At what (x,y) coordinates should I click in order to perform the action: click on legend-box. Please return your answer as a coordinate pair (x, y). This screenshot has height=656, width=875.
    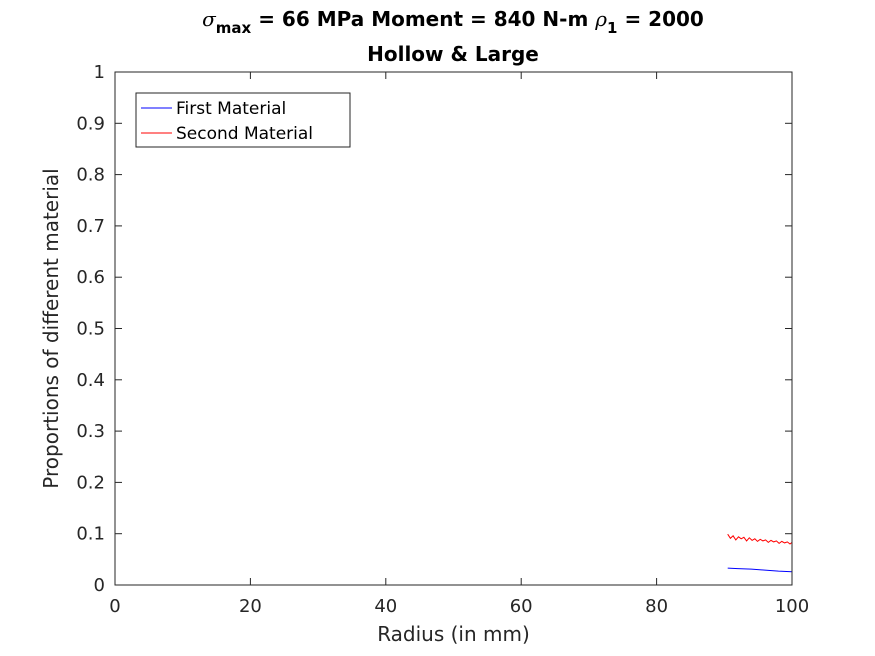
    Looking at the image, I should click on (243, 120).